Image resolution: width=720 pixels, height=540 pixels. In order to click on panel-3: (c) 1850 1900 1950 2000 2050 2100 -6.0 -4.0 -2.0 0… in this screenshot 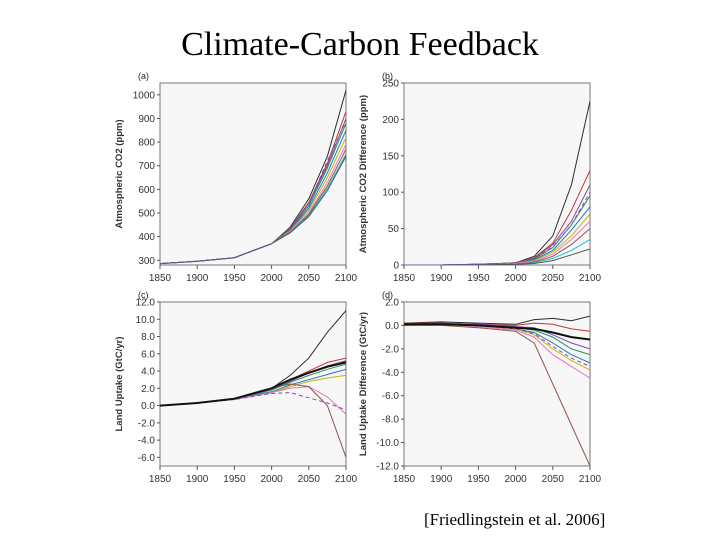, I will do `click(236, 387)`.